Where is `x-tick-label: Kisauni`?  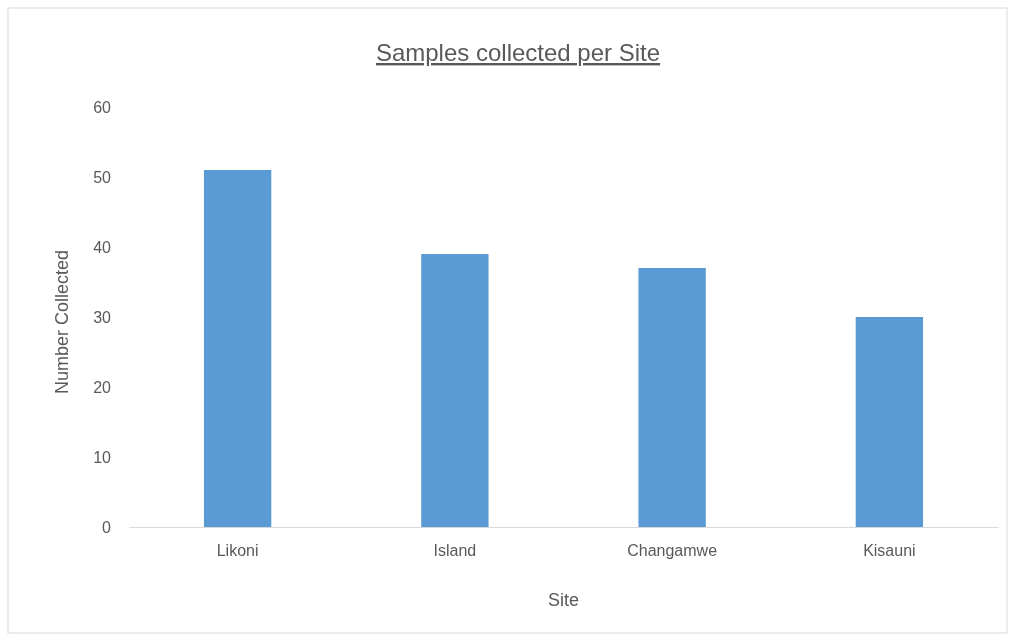 x-tick-label: Kisauni is located at coordinates (889, 550).